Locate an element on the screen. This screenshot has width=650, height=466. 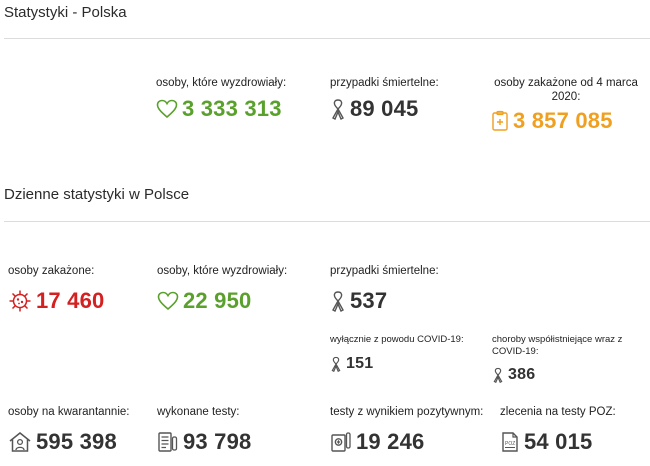
stat-value: 3 333 313 is located at coordinates (232, 108).